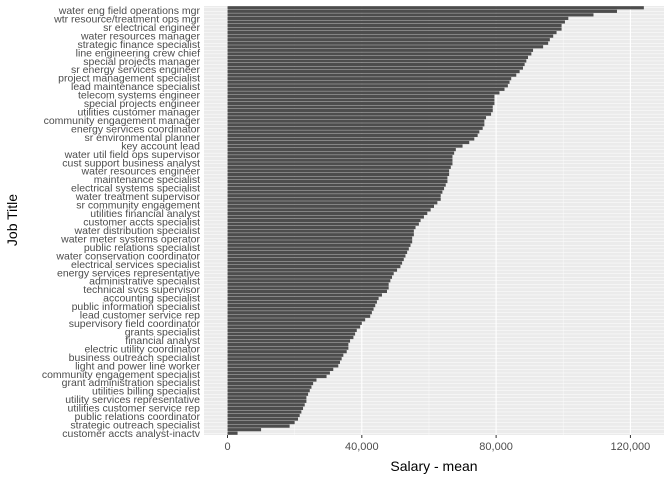 The height and width of the screenshot is (480, 672). I want to click on y-tick-label: special projects engineer, so click(142, 104).